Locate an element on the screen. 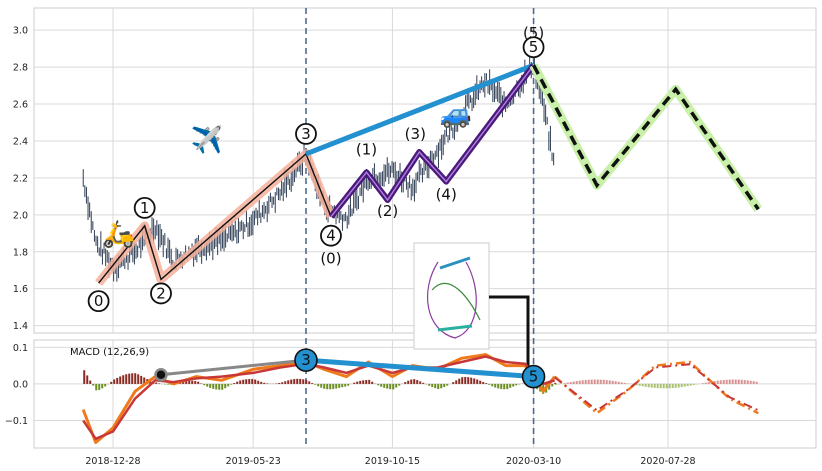  wave-label: 4 is located at coordinates (331, 236).